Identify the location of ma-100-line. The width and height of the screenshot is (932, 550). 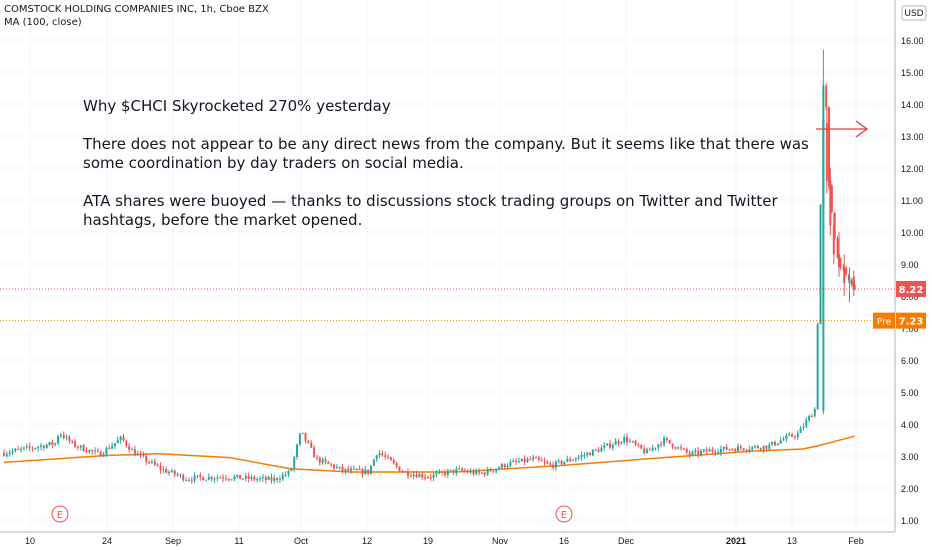
(429, 454).